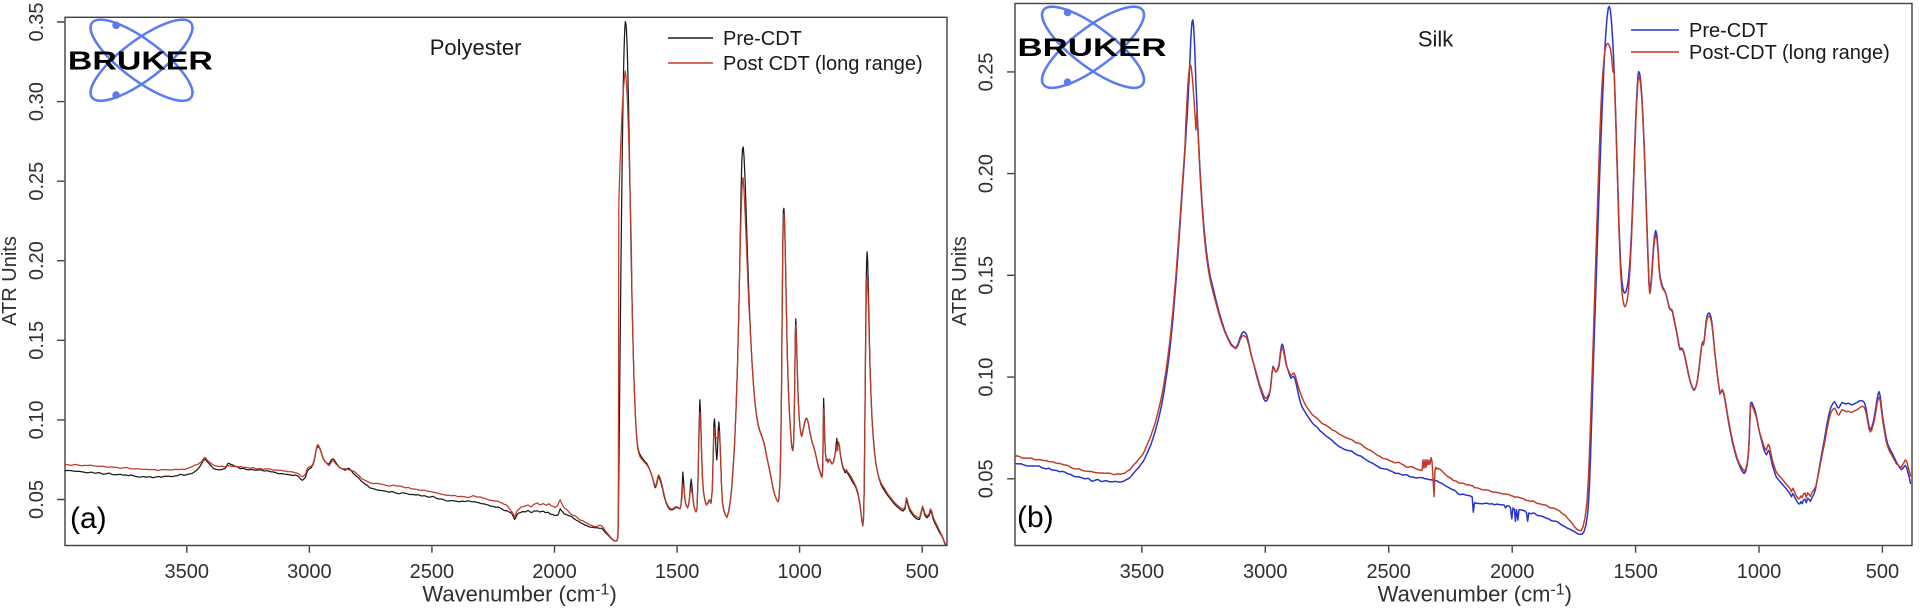 The image size is (1920, 612). Describe the element at coordinates (1789, 53) in the screenshot. I see `svg-text: Post-CDT (long range)` at that location.